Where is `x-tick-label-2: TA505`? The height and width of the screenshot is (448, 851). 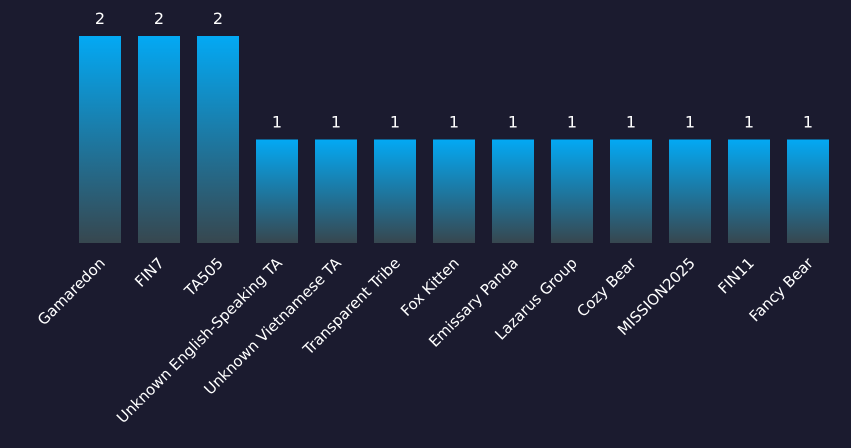
x-tick-label-2: TA505 is located at coordinates (203, 277).